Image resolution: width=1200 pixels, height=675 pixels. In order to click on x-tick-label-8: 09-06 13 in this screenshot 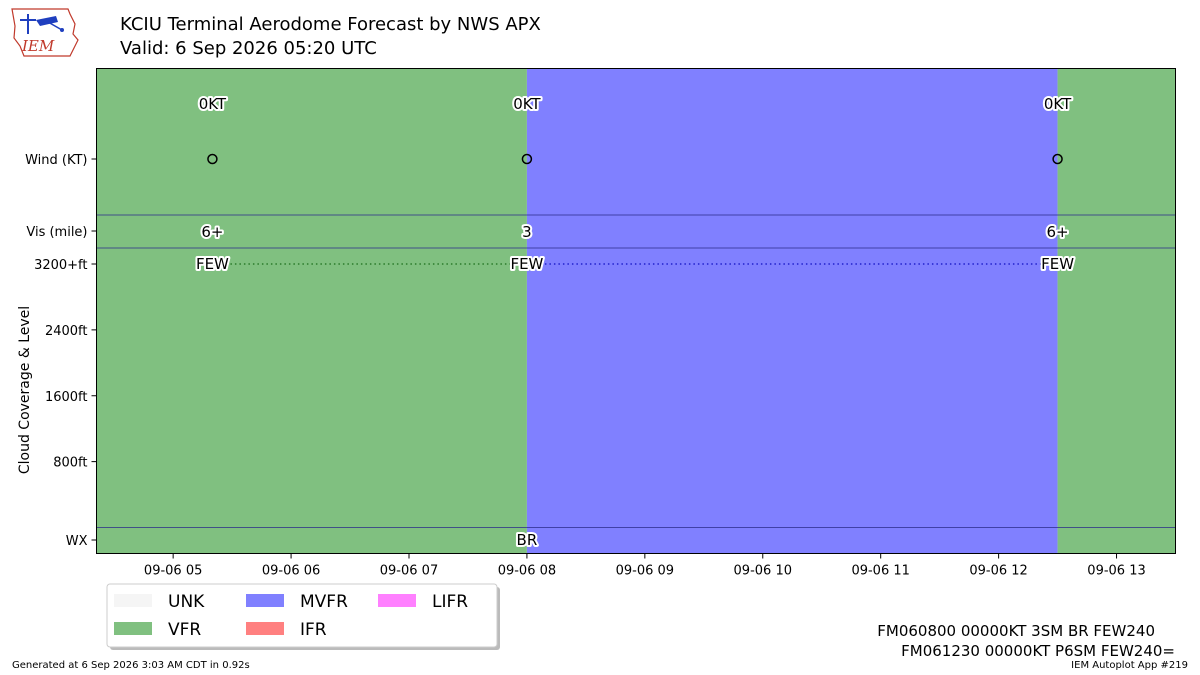, I will do `click(1116, 571)`.